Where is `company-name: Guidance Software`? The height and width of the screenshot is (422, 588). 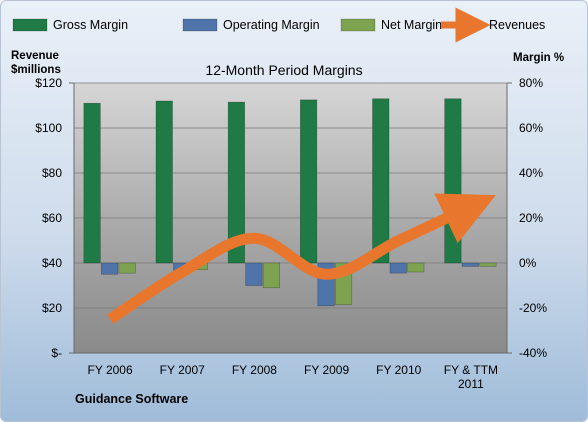 company-name: Guidance Software is located at coordinates (131, 399).